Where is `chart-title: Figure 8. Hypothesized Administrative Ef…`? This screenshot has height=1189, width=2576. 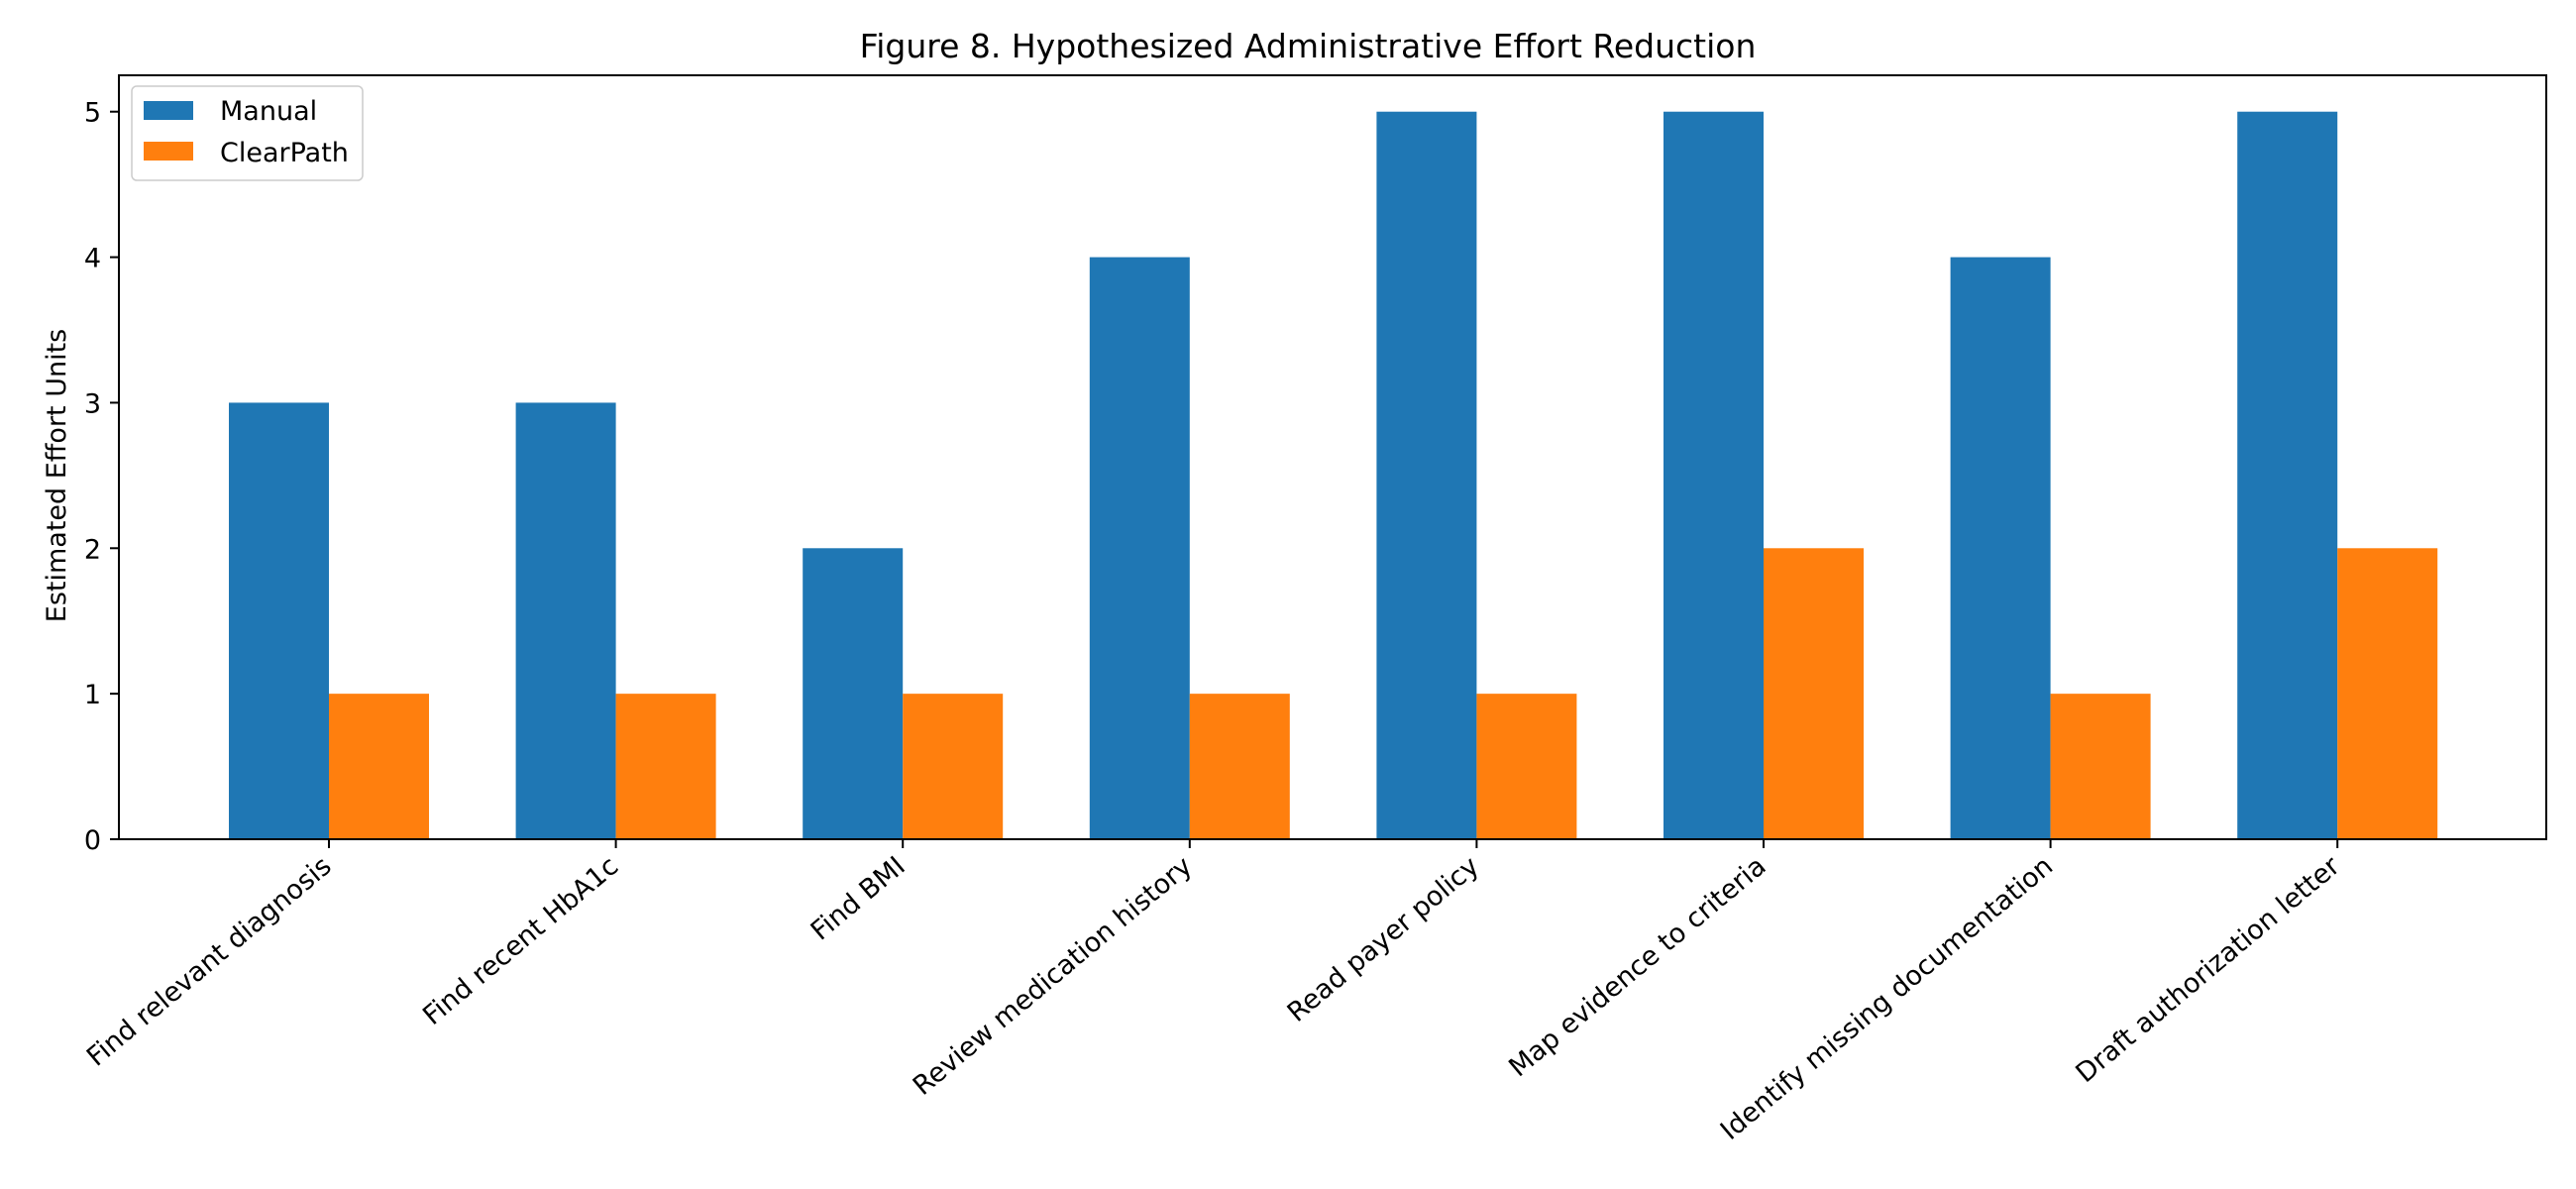 chart-title: Figure 8. Hypothesized Administrative Ef… is located at coordinates (1308, 46).